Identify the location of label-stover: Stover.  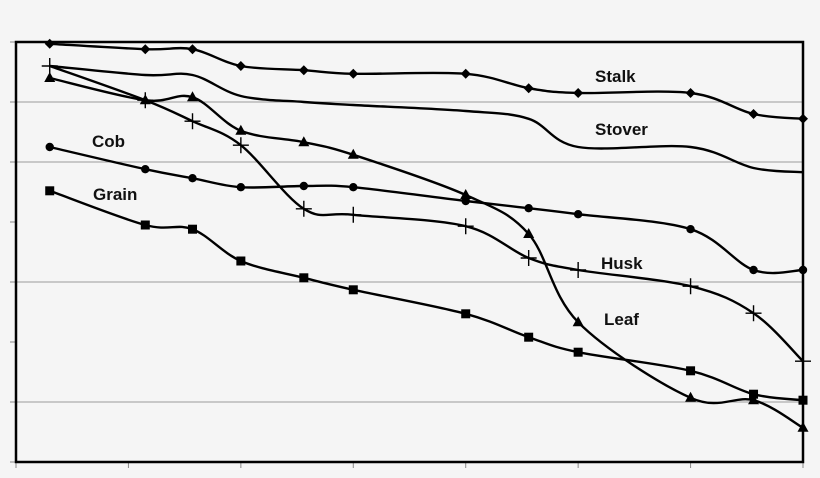
(621, 129).